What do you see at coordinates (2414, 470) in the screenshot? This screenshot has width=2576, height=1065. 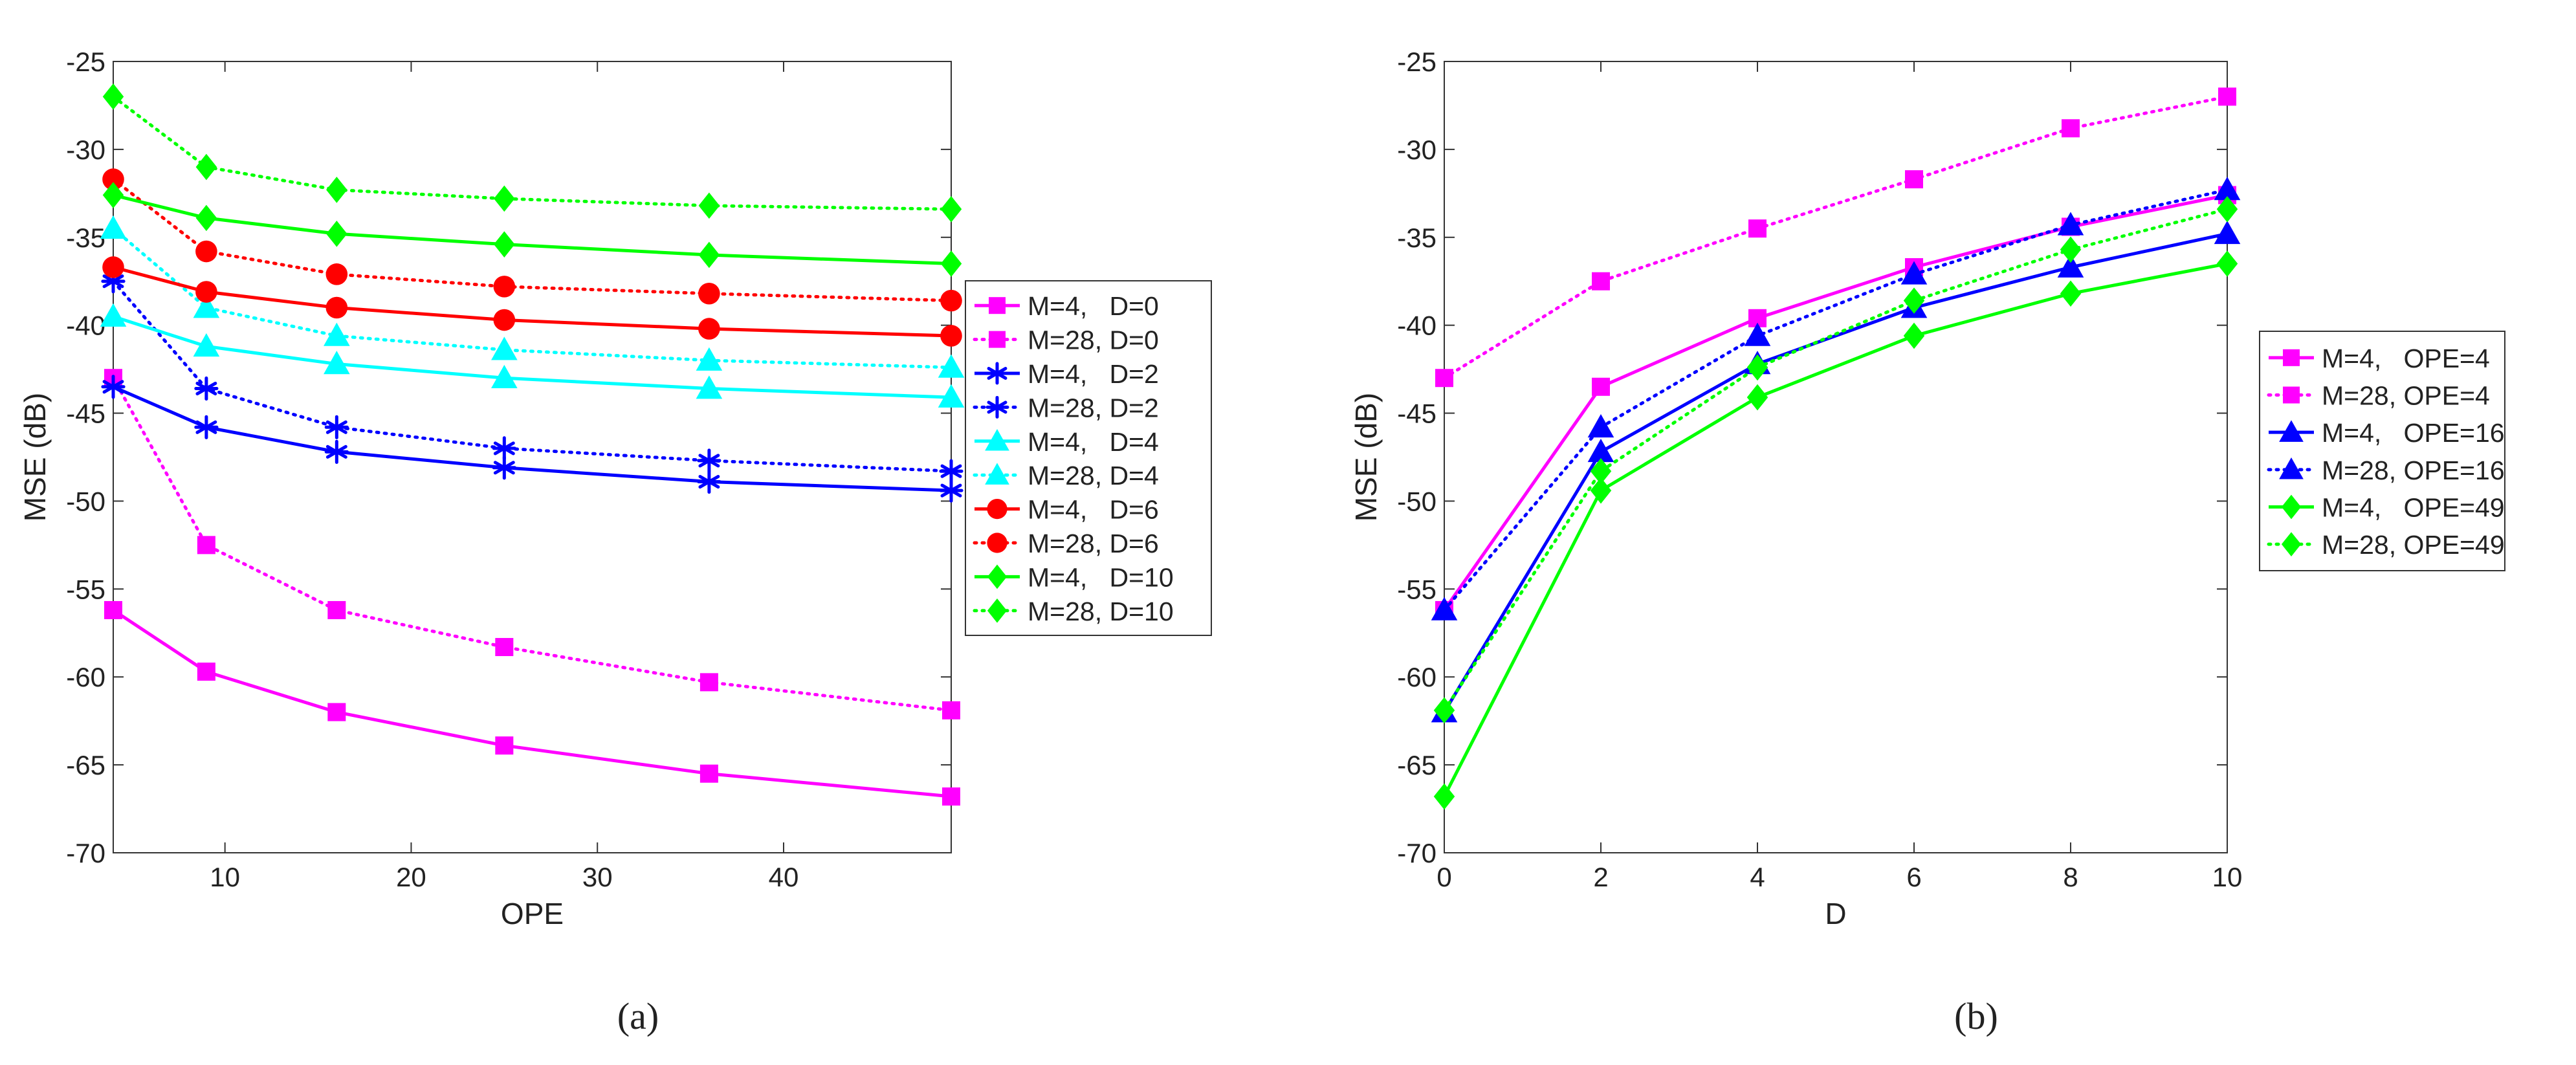 I see `legend-entry: M=28, OPE=16` at bounding box center [2414, 470].